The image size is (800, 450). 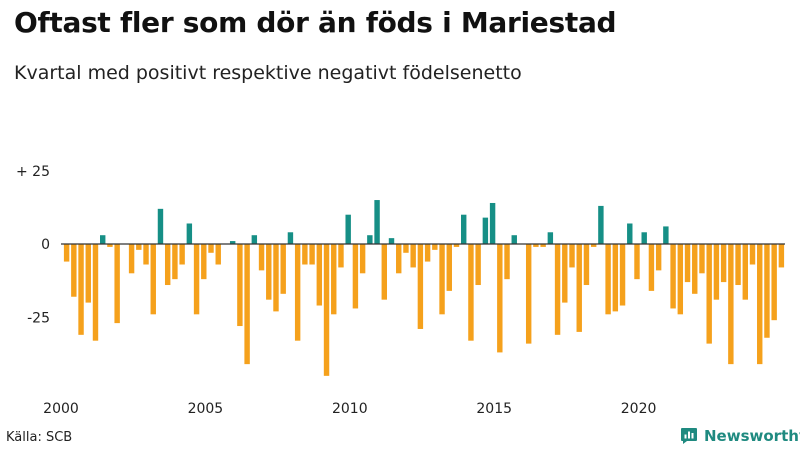 I want to click on bar-2008-q3, so click(x=312, y=254).